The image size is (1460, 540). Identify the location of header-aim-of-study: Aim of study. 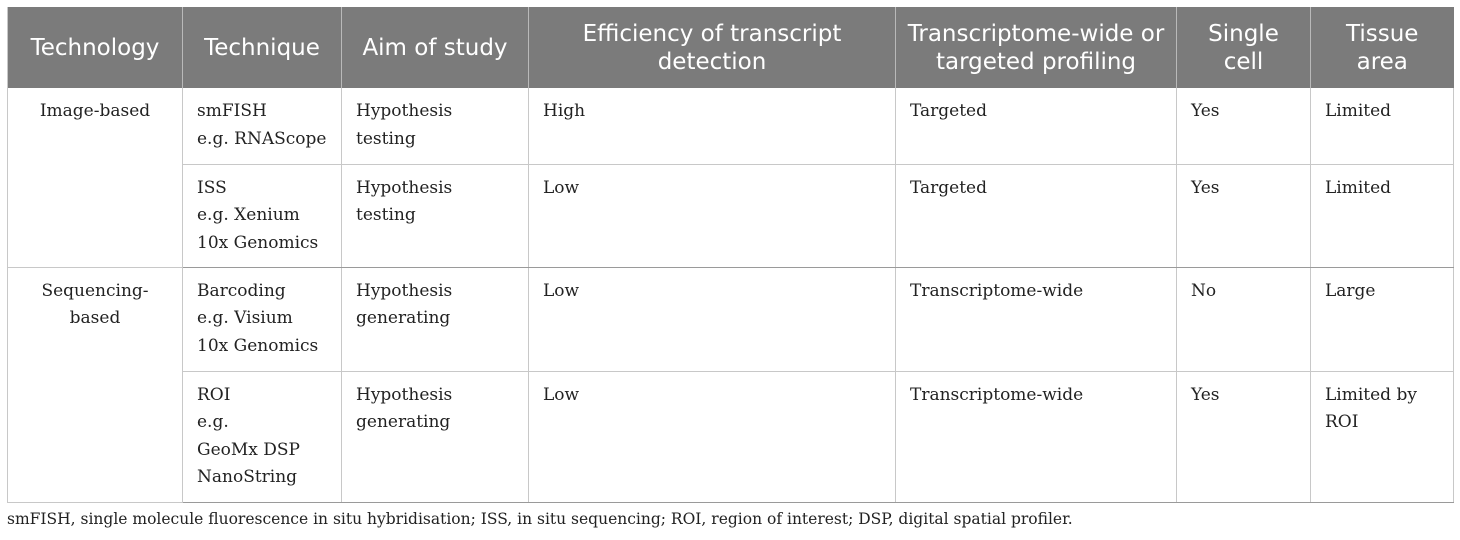
(435, 47).